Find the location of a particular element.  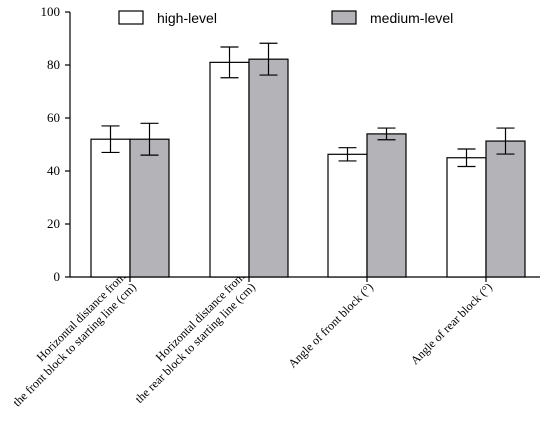

y-tick-label: 40 is located at coordinates (53, 170).